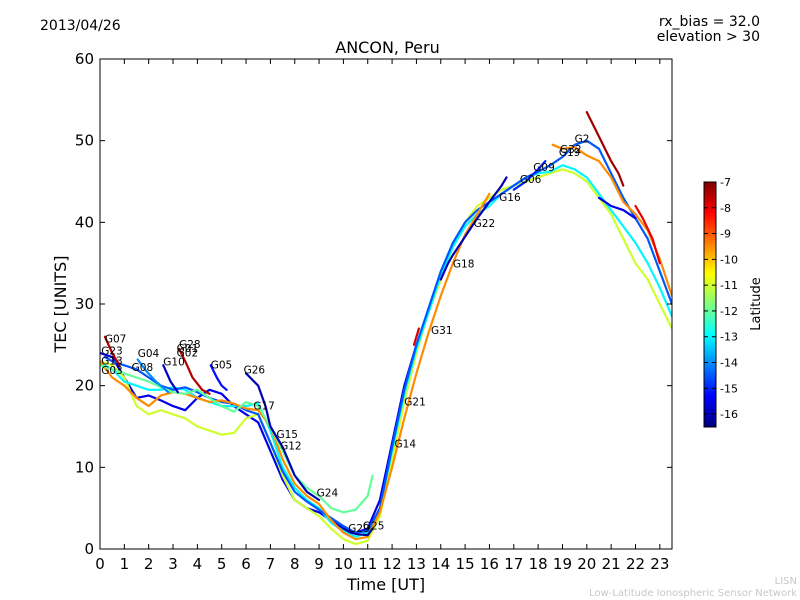 This screenshot has height=600, width=800. What do you see at coordinates (729, 363) in the screenshot?
I see `colorbar-tick-label: -14` at bounding box center [729, 363].